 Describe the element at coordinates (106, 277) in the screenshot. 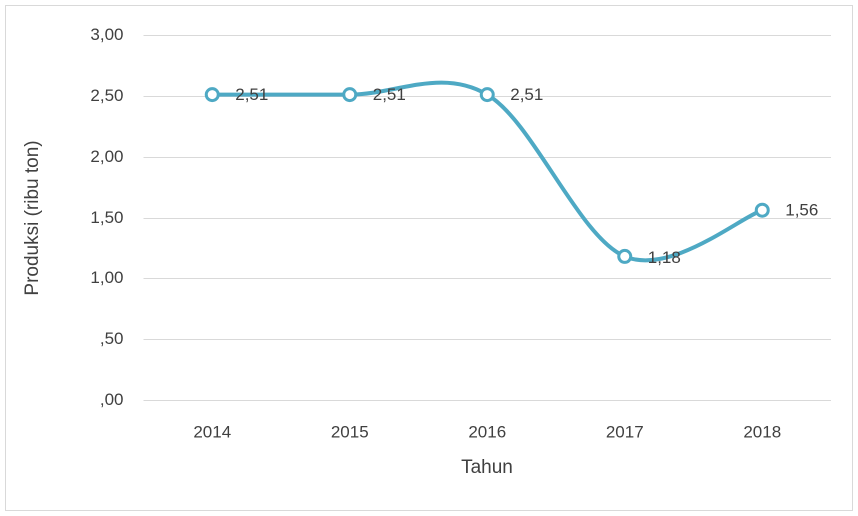

I see `y-tick-label: 1,00` at that location.